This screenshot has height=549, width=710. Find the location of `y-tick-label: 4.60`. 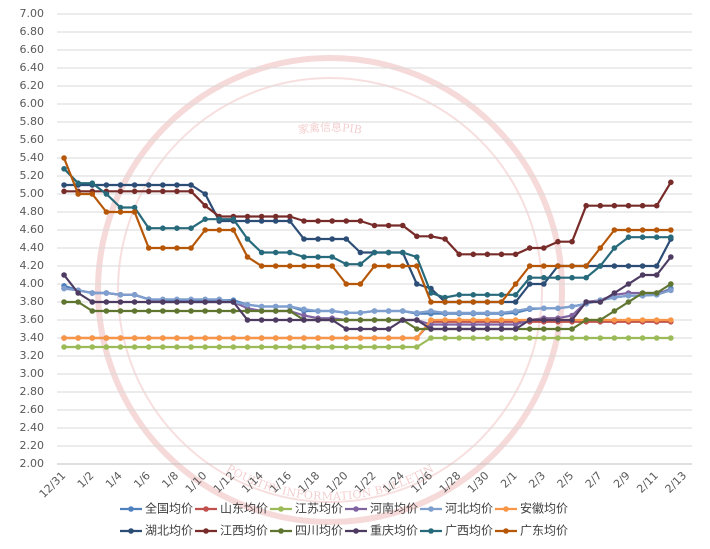

y-tick-label: 4.60 is located at coordinates (32, 229).